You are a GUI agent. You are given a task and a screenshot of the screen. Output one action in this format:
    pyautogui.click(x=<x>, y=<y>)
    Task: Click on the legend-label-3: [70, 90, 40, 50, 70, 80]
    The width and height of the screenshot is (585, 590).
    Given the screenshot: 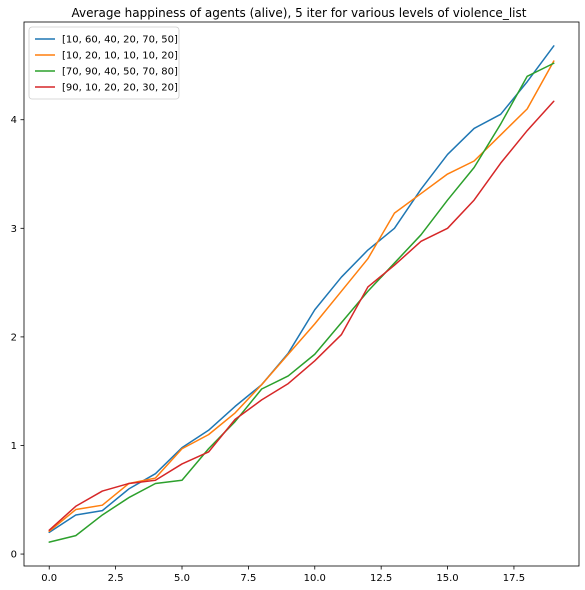 What is the action you would take?
    pyautogui.click(x=120, y=72)
    